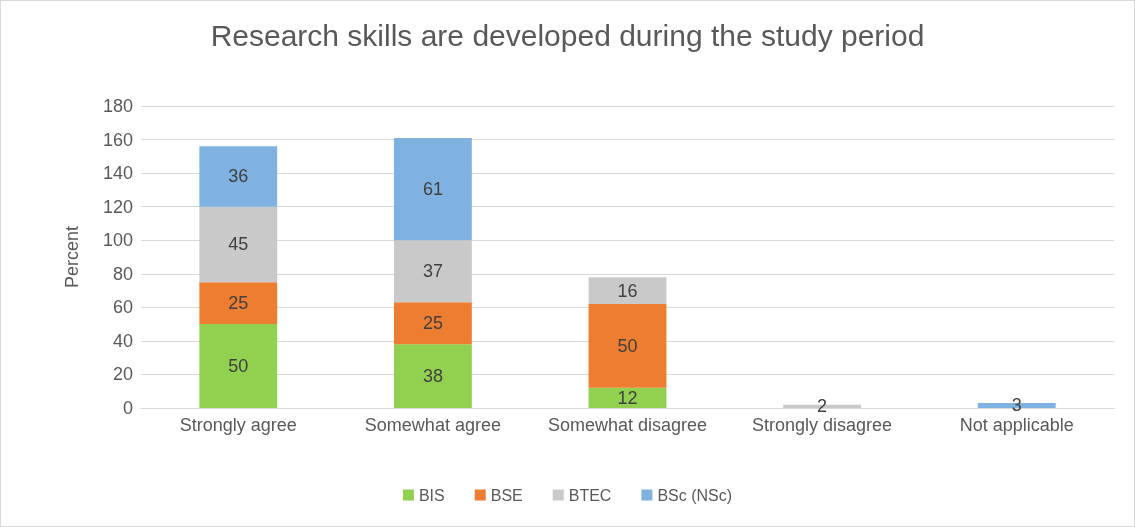  What do you see at coordinates (122, 374) in the screenshot?
I see `y-tick-label: 20` at bounding box center [122, 374].